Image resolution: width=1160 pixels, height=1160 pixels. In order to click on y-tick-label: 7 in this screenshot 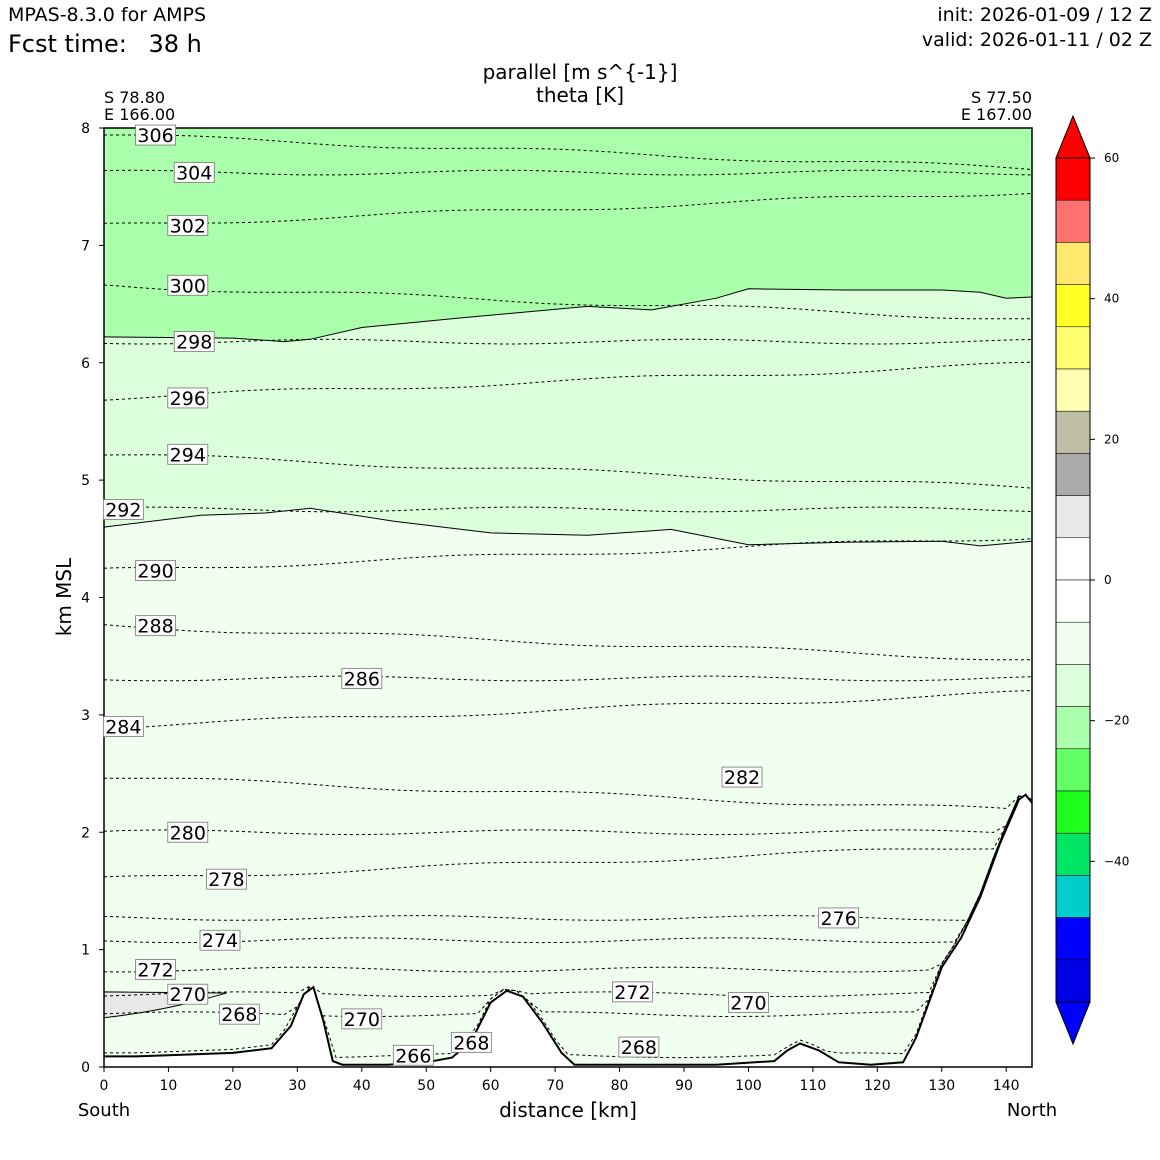, I will do `click(85, 246)`.